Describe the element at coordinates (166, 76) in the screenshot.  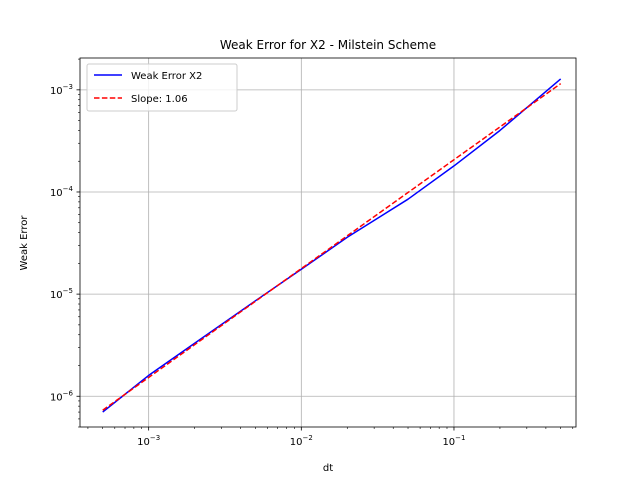
I see `legend-label-weak-error-x2: Weak Error X2` at that location.